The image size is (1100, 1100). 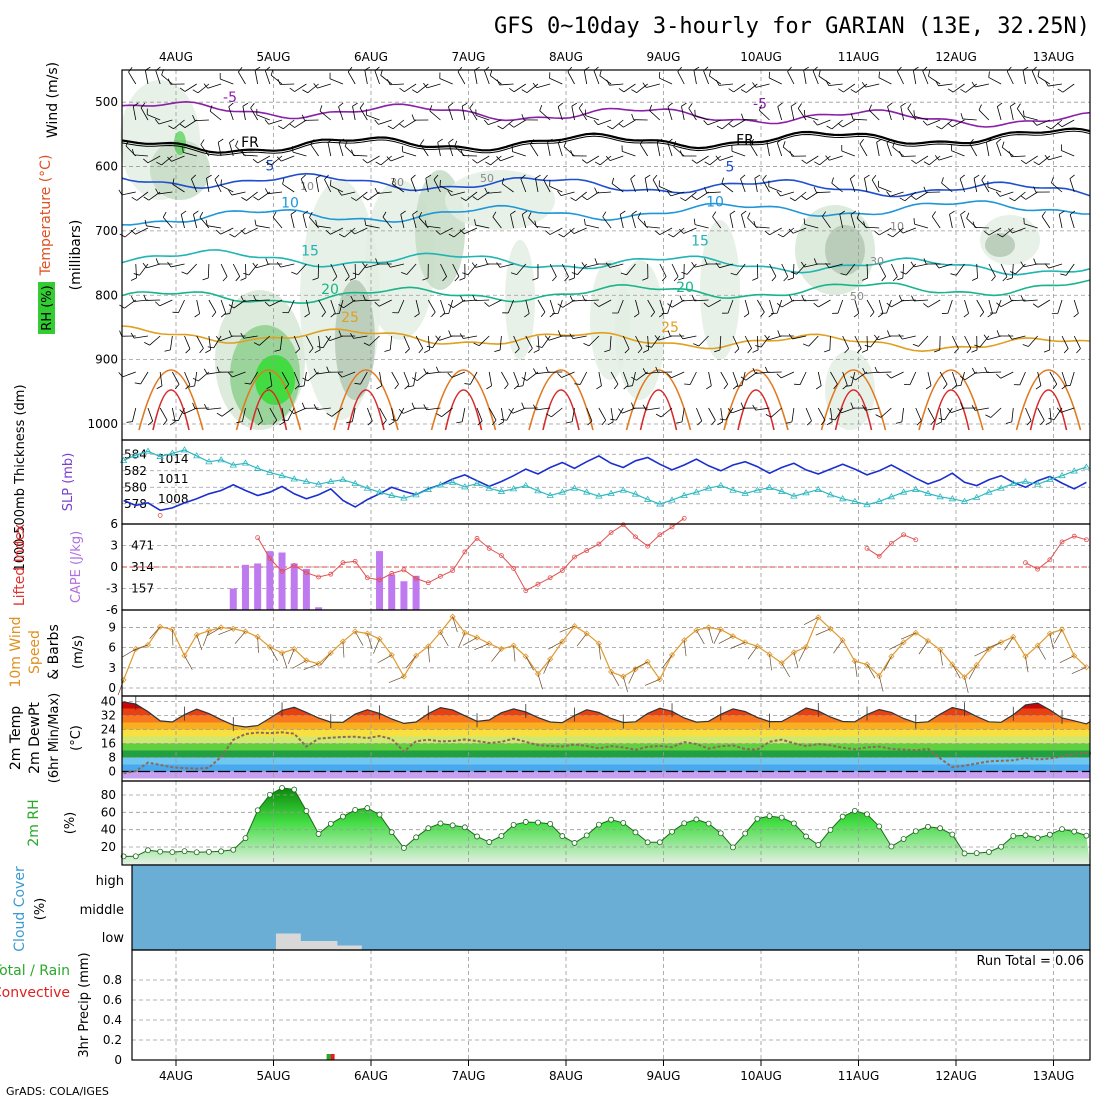 I want to click on rh-legend-swatch, so click(x=46, y=308).